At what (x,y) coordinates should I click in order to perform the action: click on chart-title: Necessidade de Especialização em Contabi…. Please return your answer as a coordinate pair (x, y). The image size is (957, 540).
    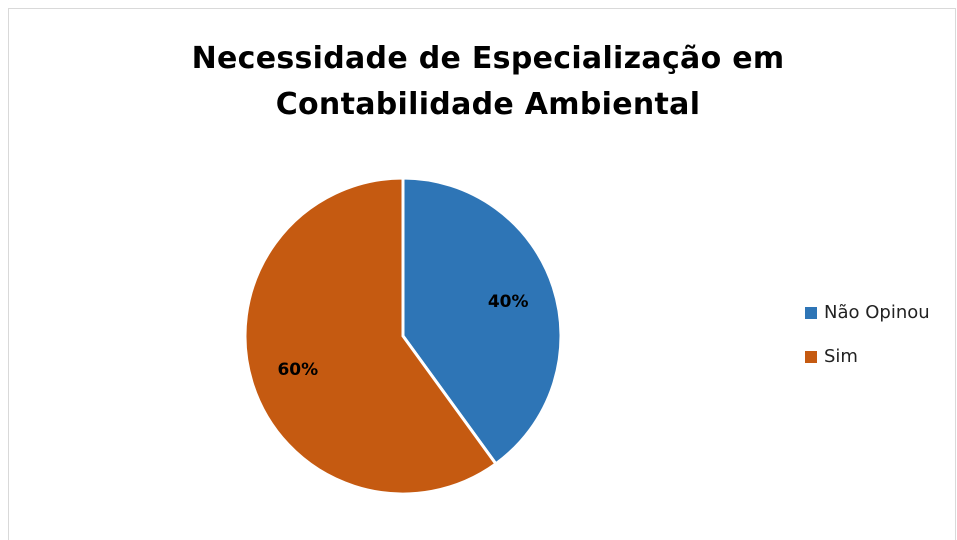
    Looking at the image, I should click on (488, 81).